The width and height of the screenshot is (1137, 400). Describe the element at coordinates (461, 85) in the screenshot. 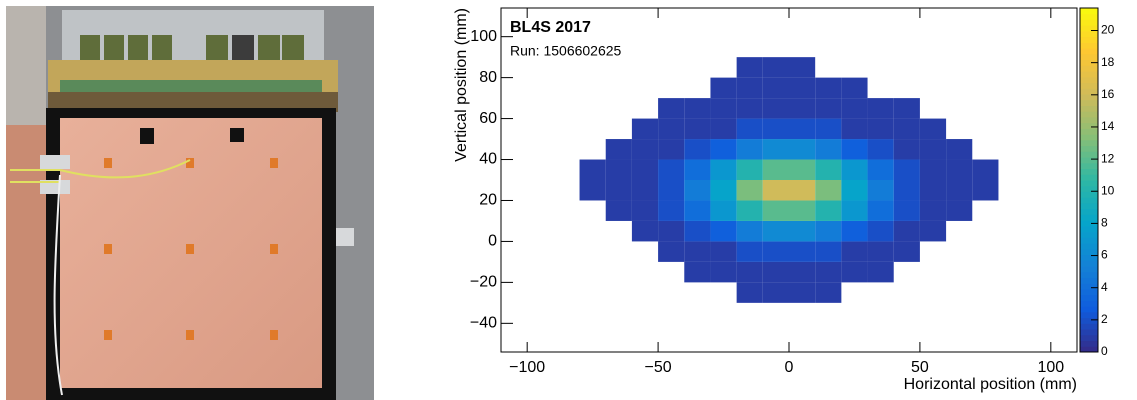

I see `y-axis-label: Vertical position (mm)` at that location.